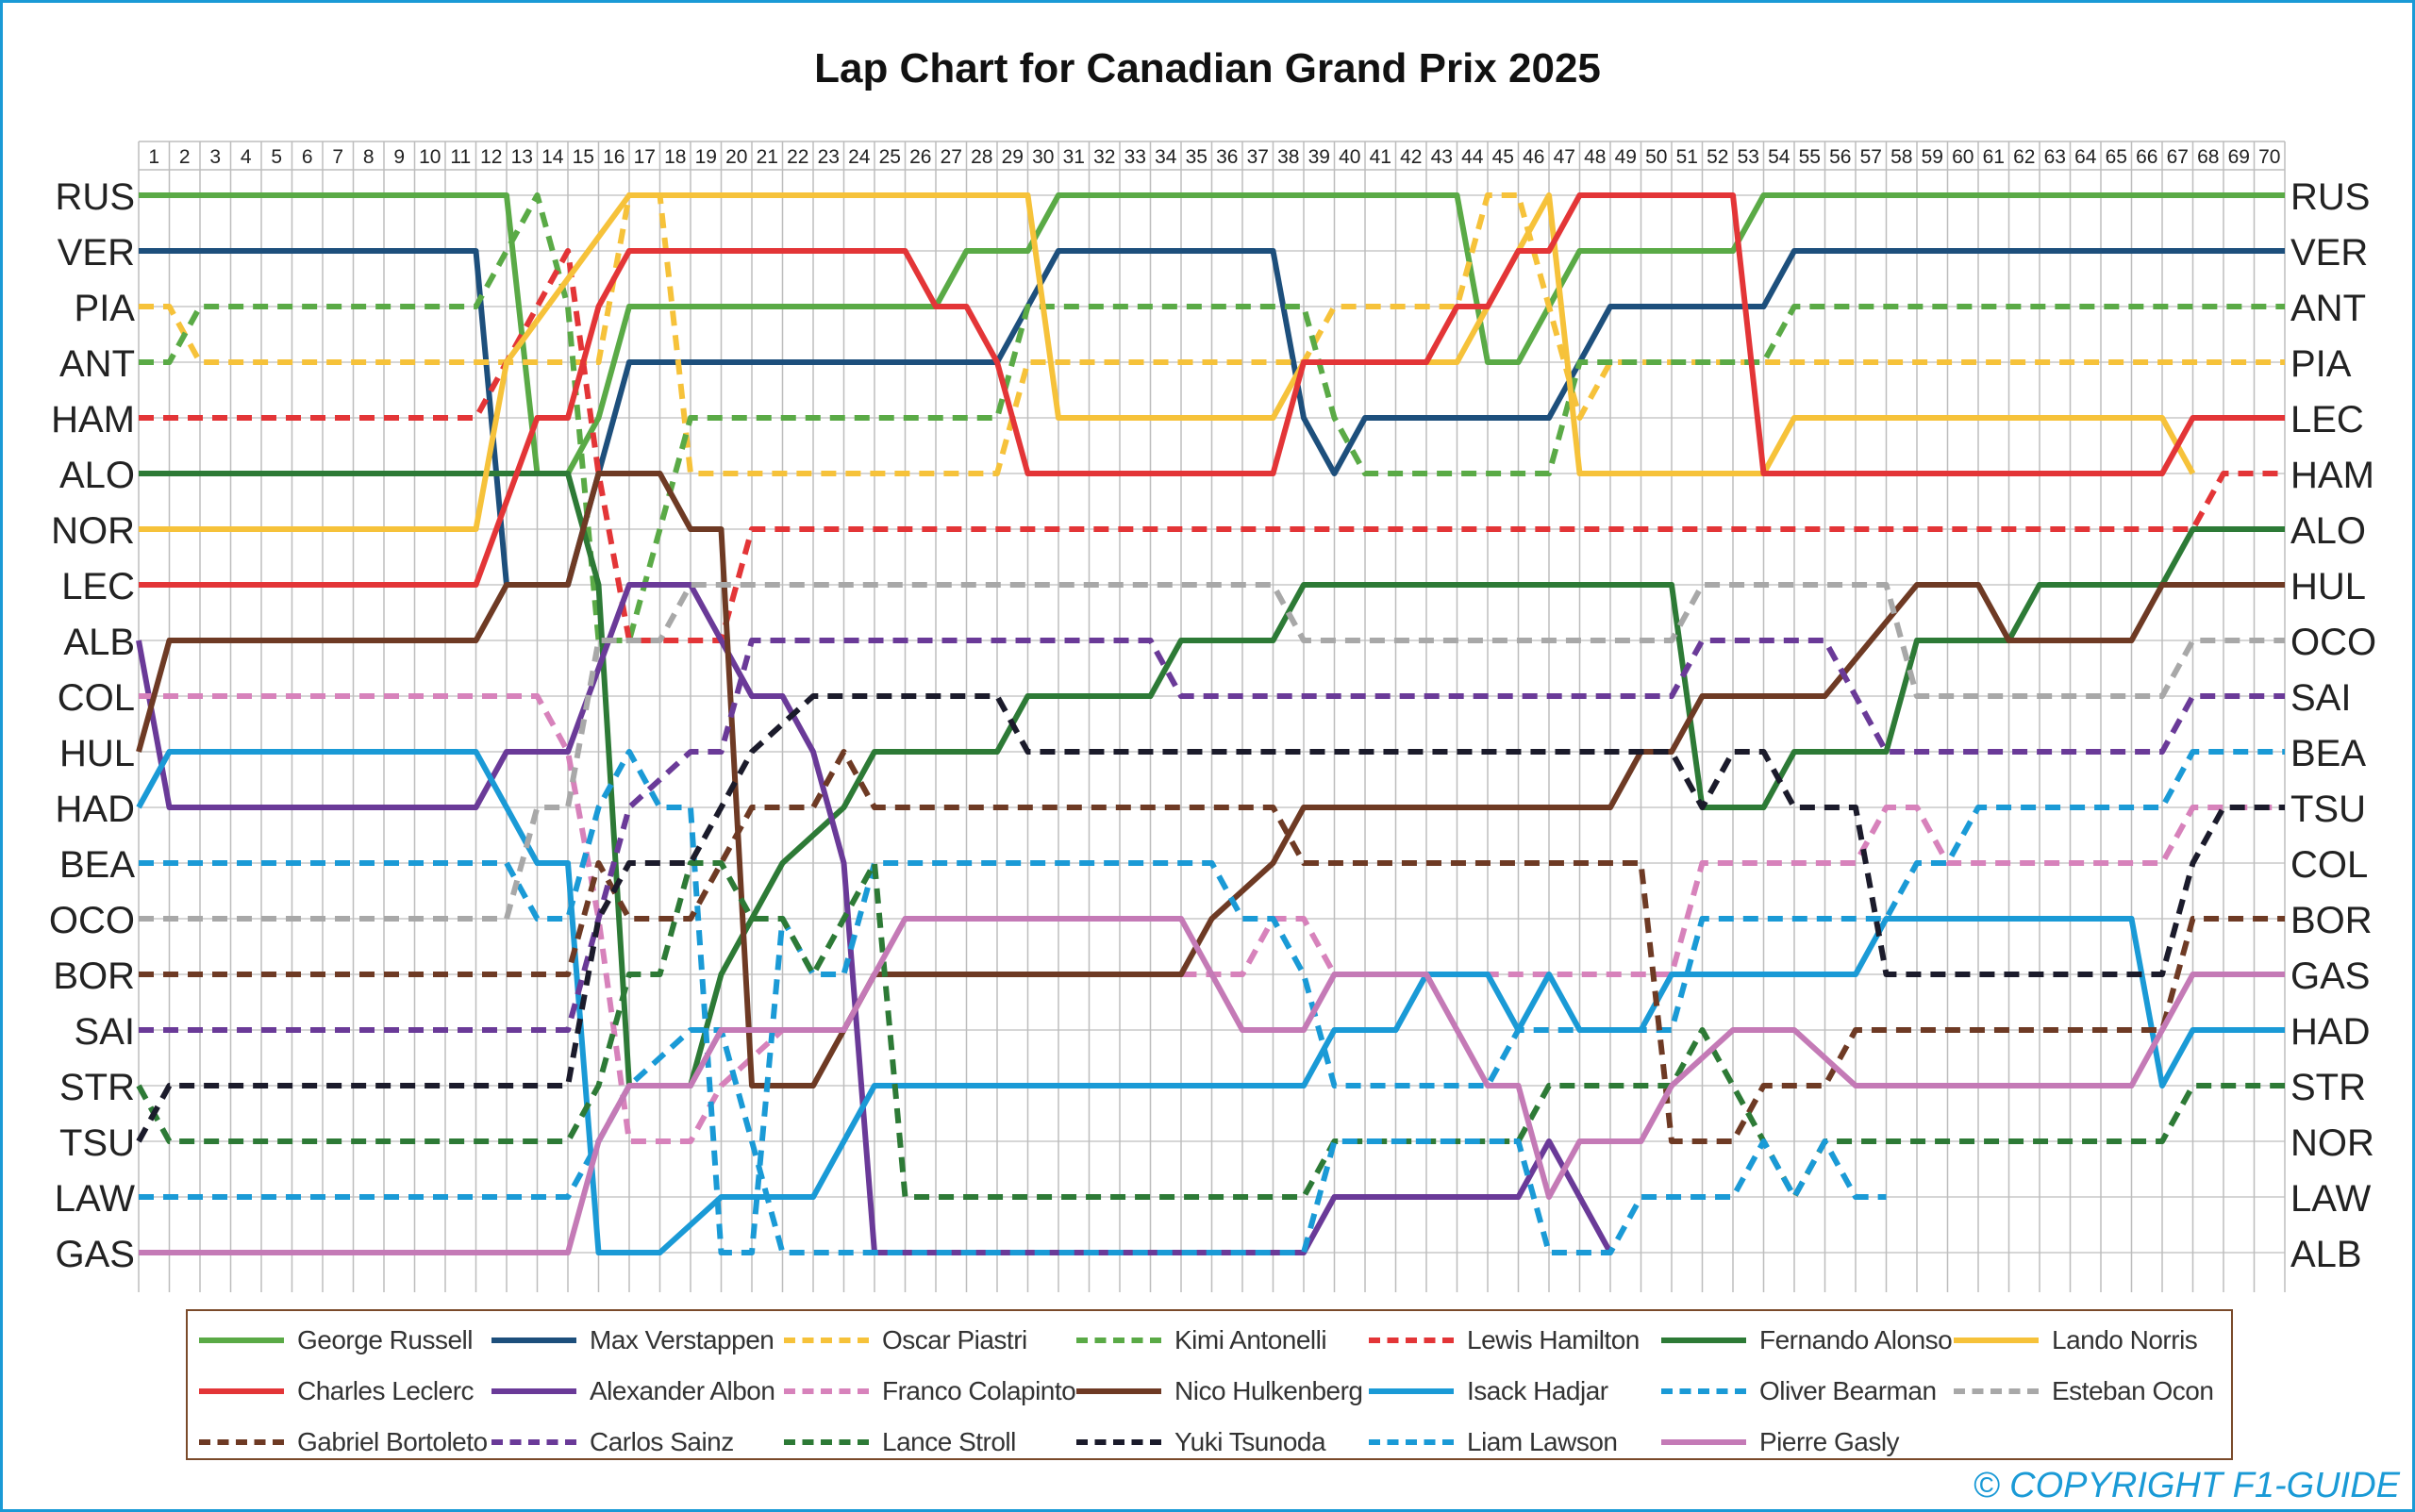 This screenshot has width=2415, height=1512. I want to click on series-line-law, so click(1013, 1141).